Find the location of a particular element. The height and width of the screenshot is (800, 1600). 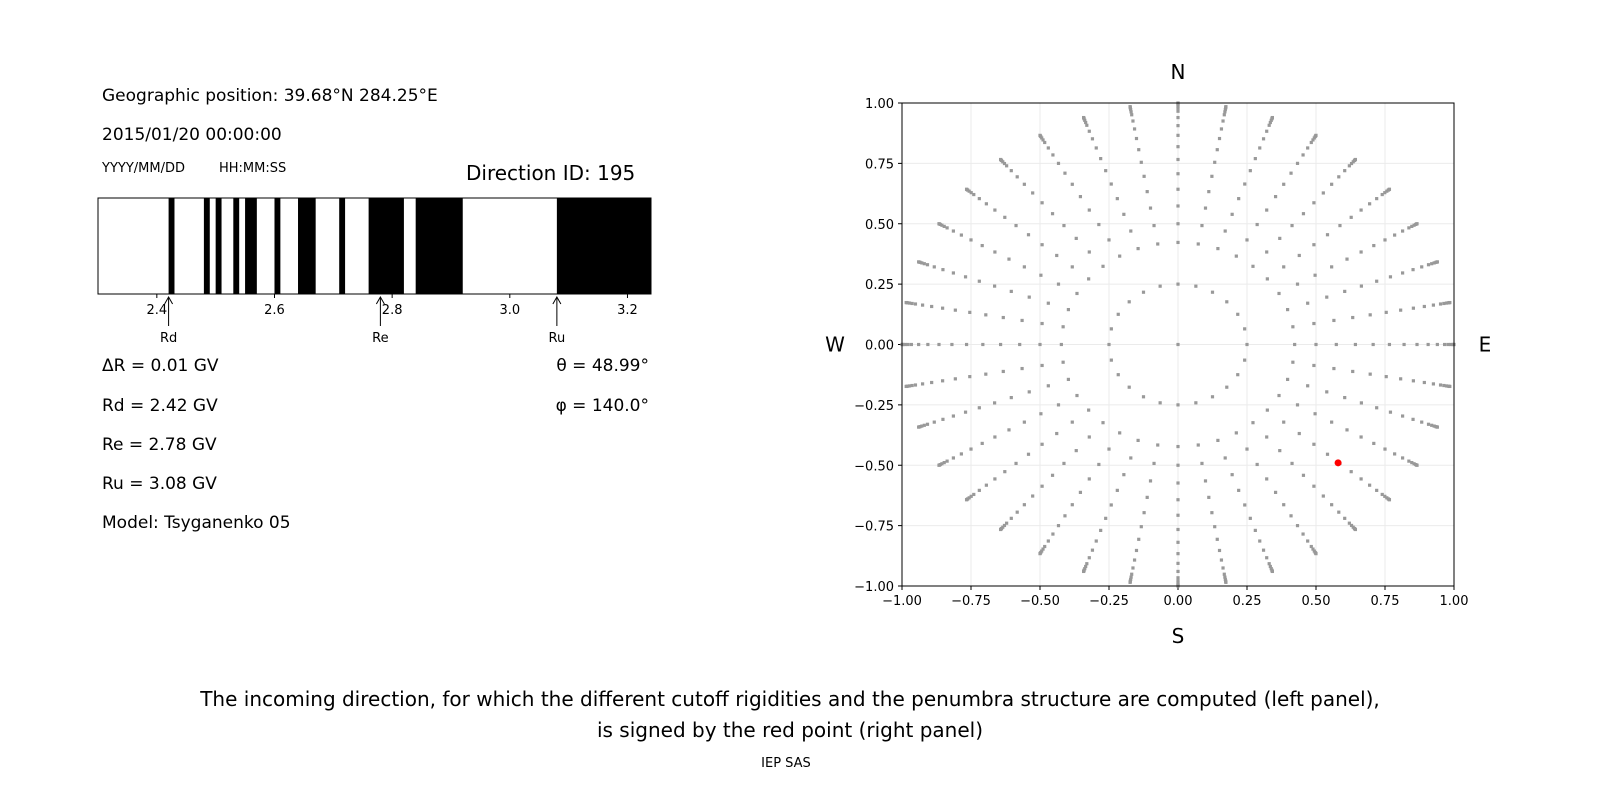

x-tick-label: −0.75 is located at coordinates (971, 601).